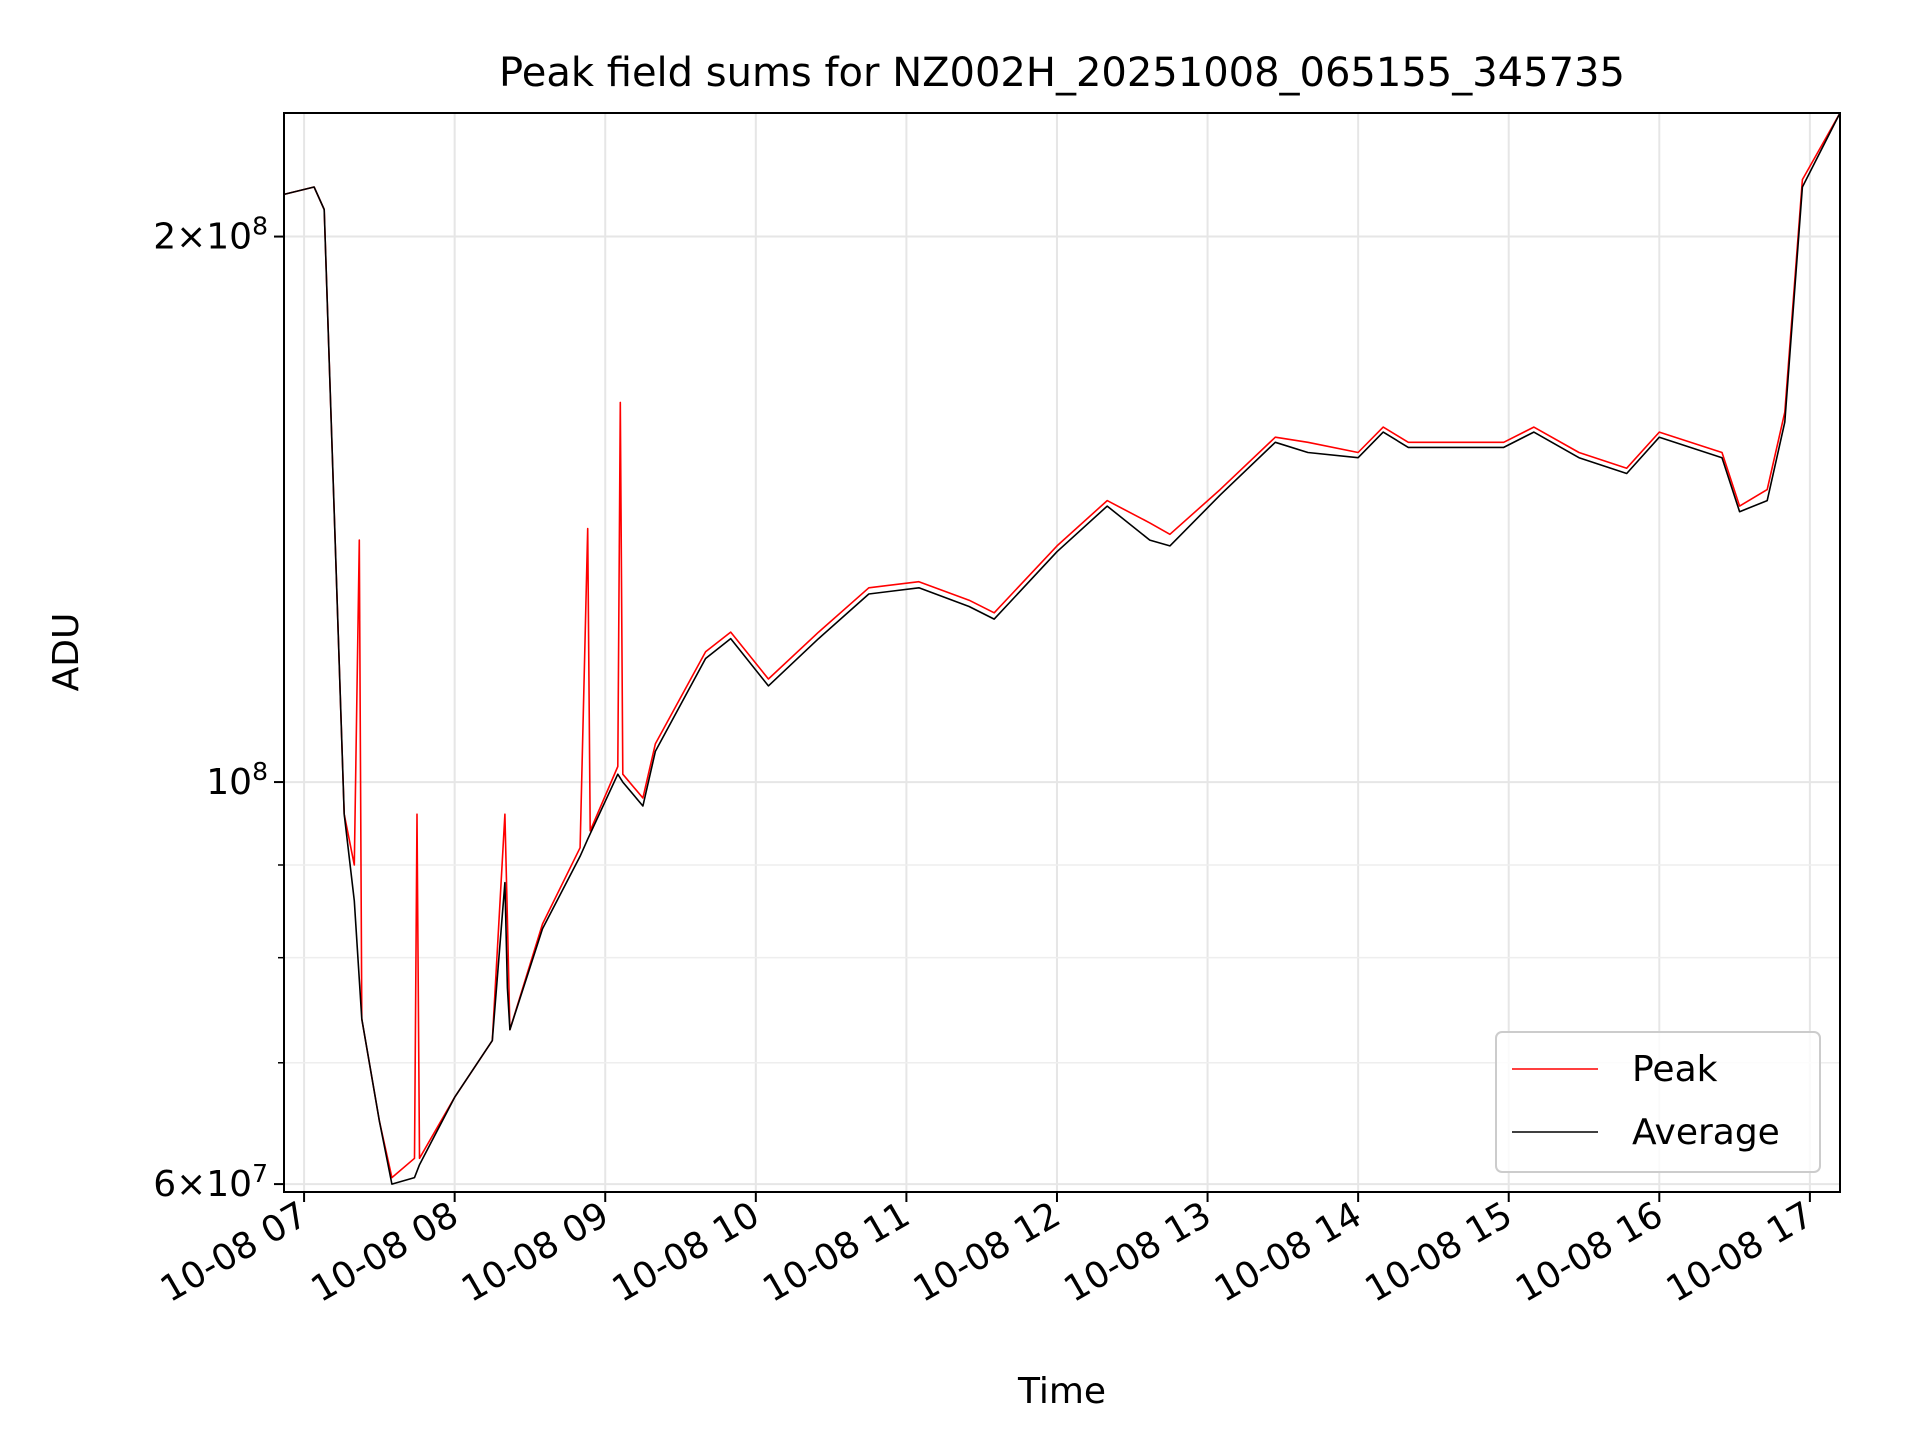  Describe the element at coordinates (237, 780) in the screenshot. I see `y-tick-label: 108` at that location.